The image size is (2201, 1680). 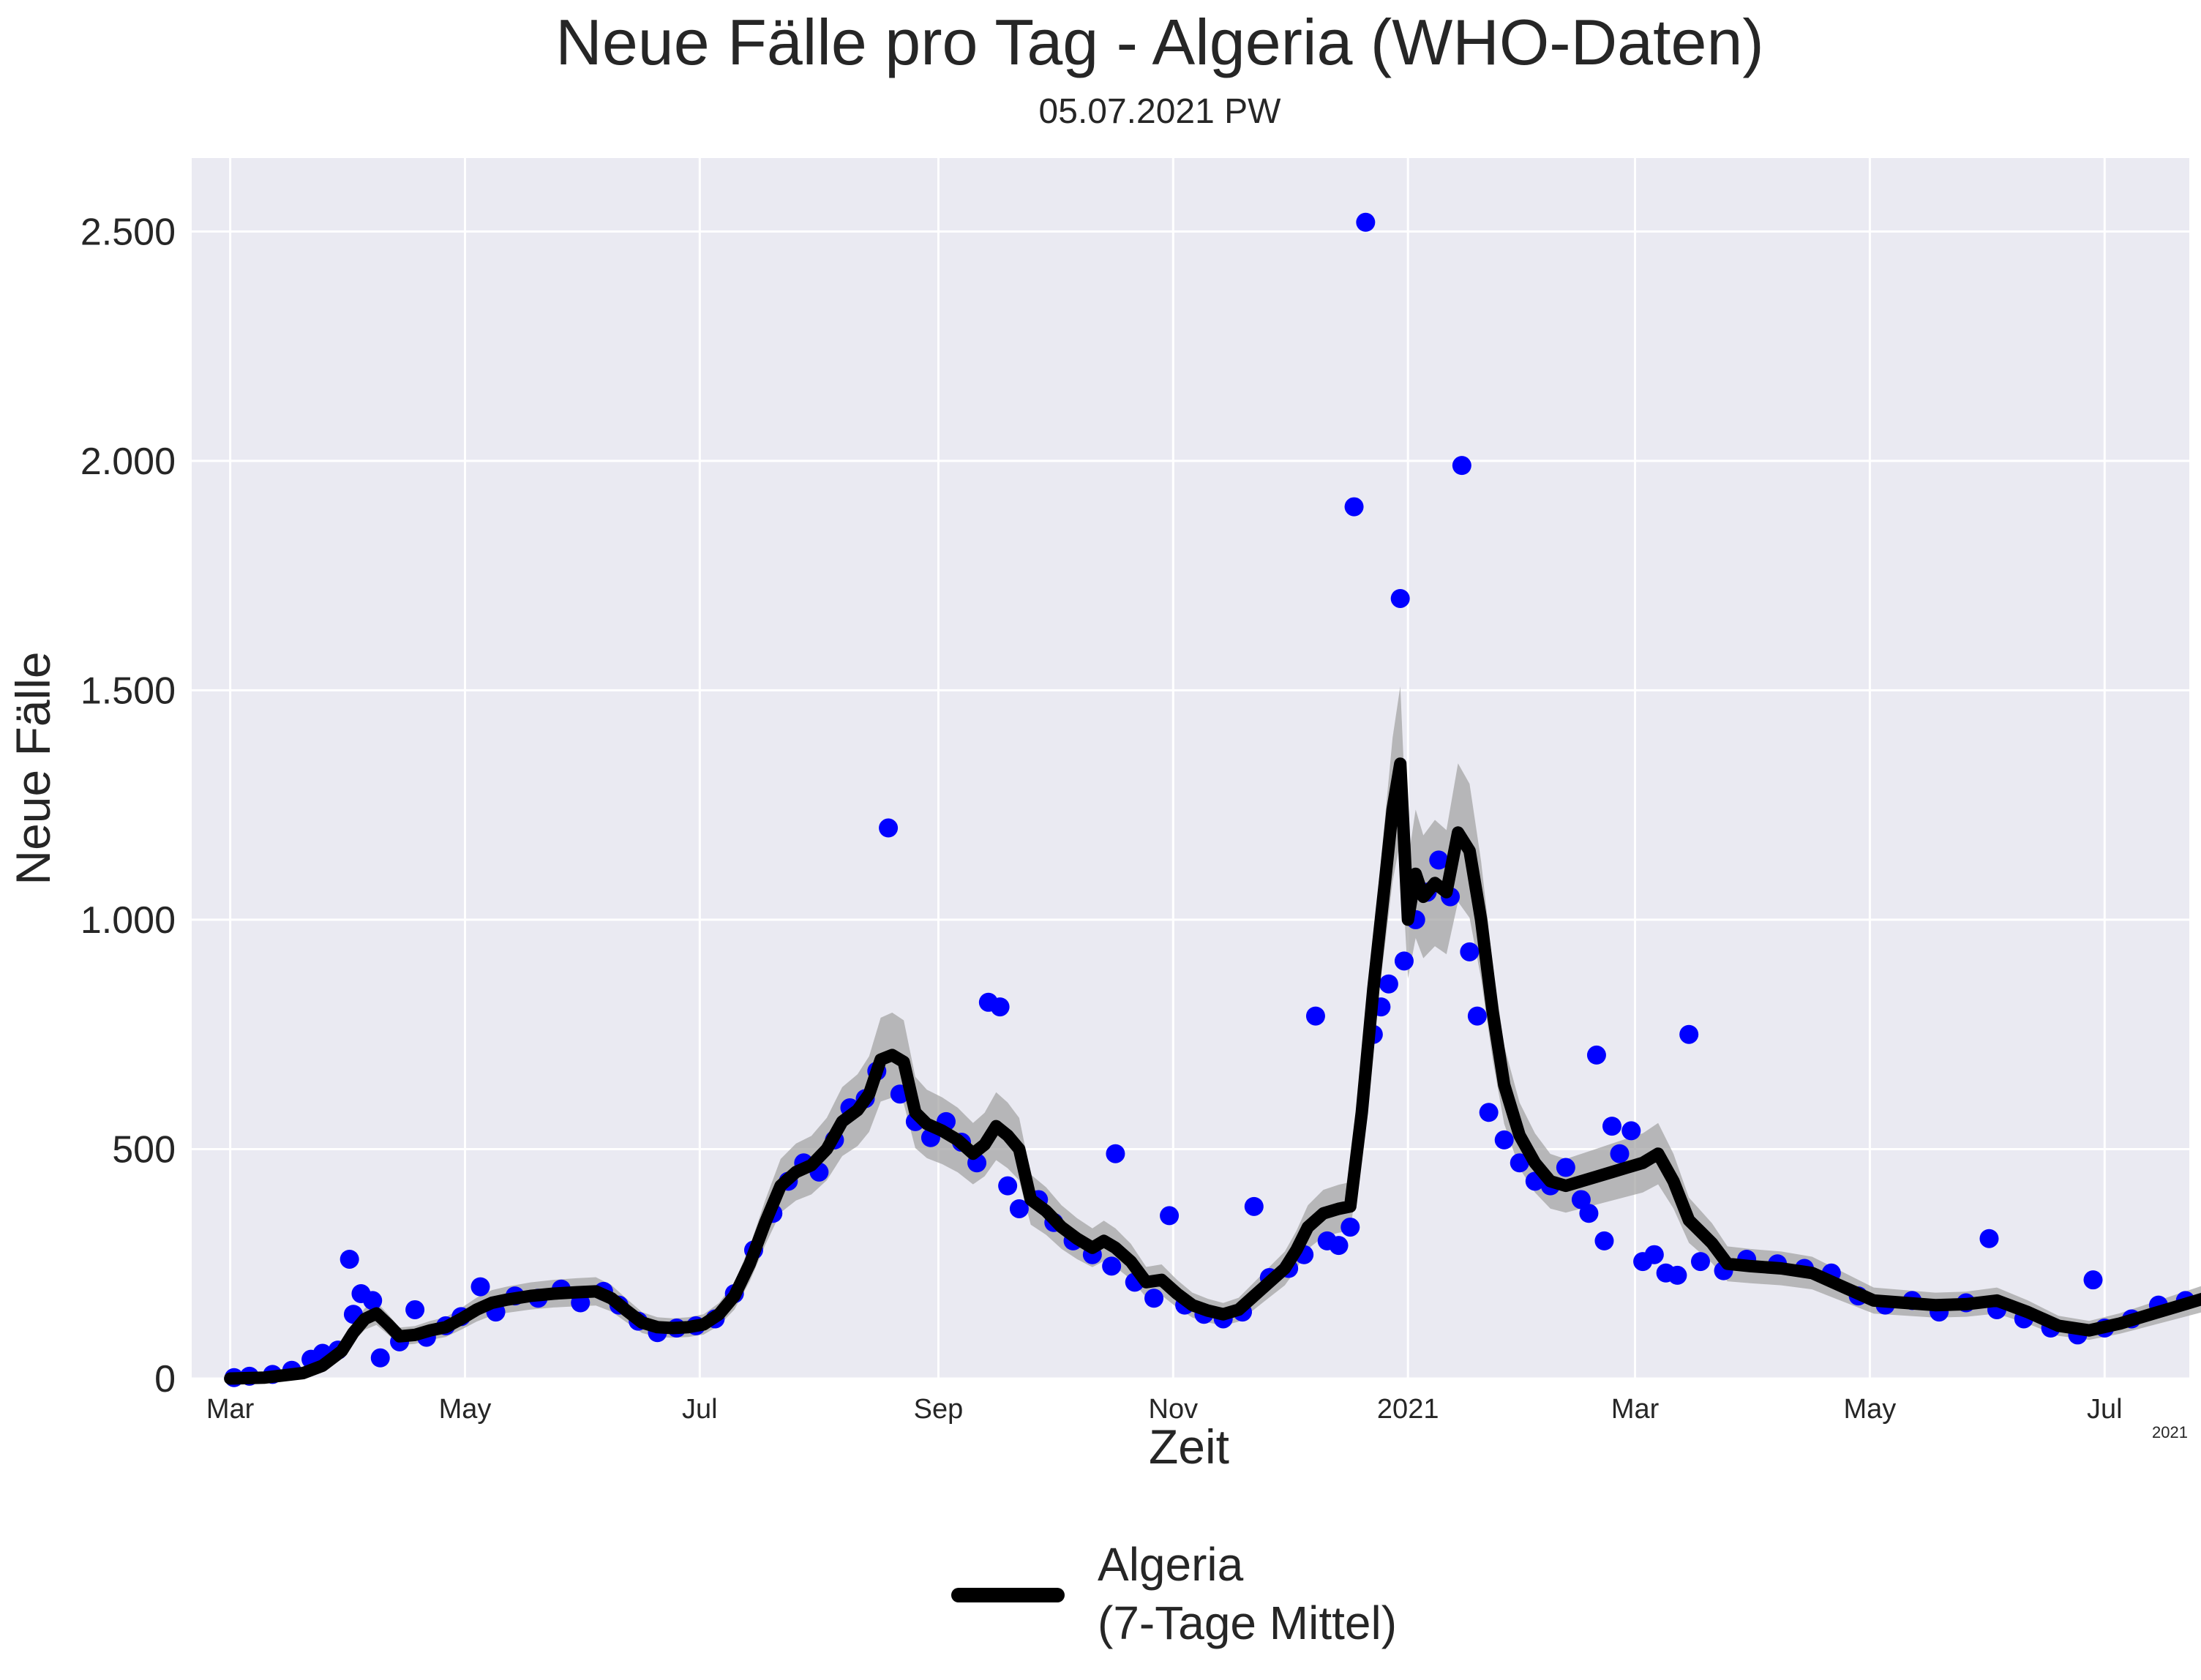 What do you see at coordinates (128, 461) in the screenshot?
I see `y-tick-label-4: 2.000` at bounding box center [128, 461].